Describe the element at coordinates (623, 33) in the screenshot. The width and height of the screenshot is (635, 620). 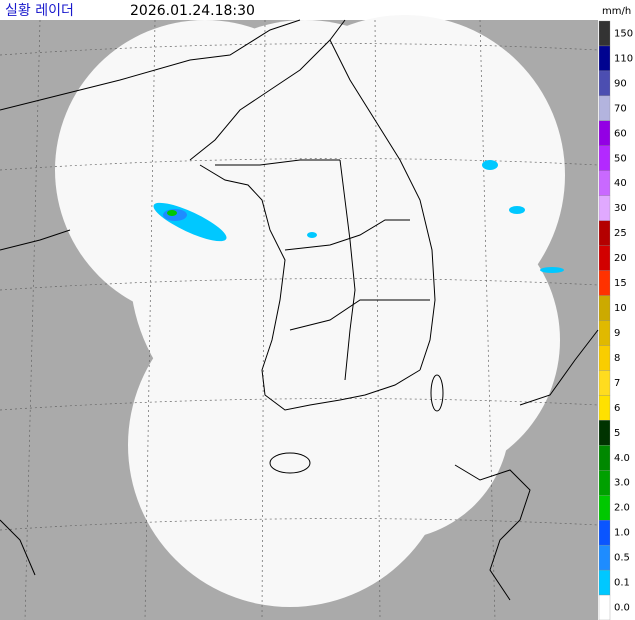
I see `legend-label: 150` at that location.